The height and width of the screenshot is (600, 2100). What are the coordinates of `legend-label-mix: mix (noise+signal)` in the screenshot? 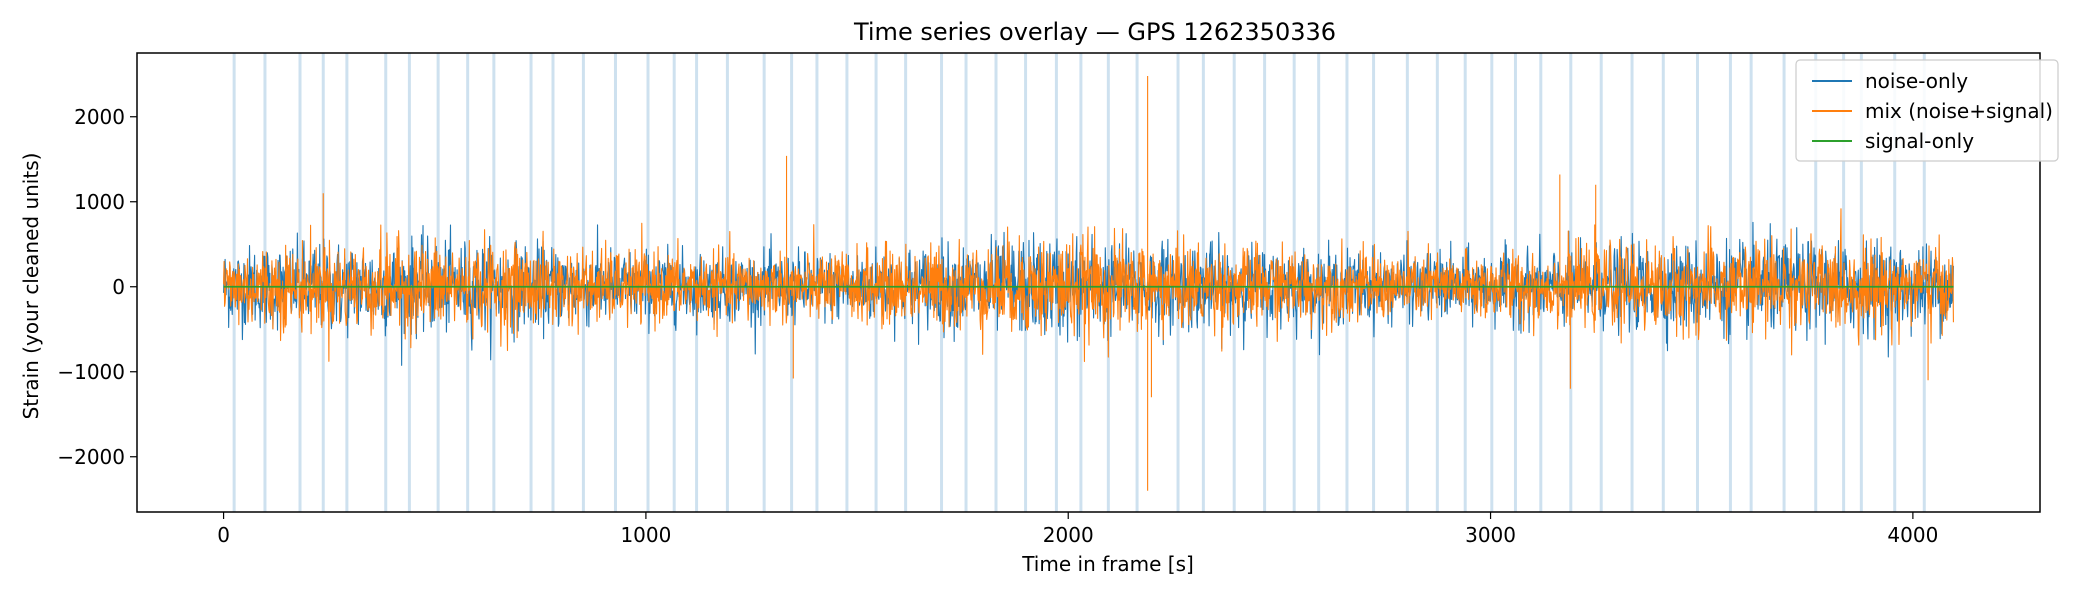 It's located at (1959, 111).